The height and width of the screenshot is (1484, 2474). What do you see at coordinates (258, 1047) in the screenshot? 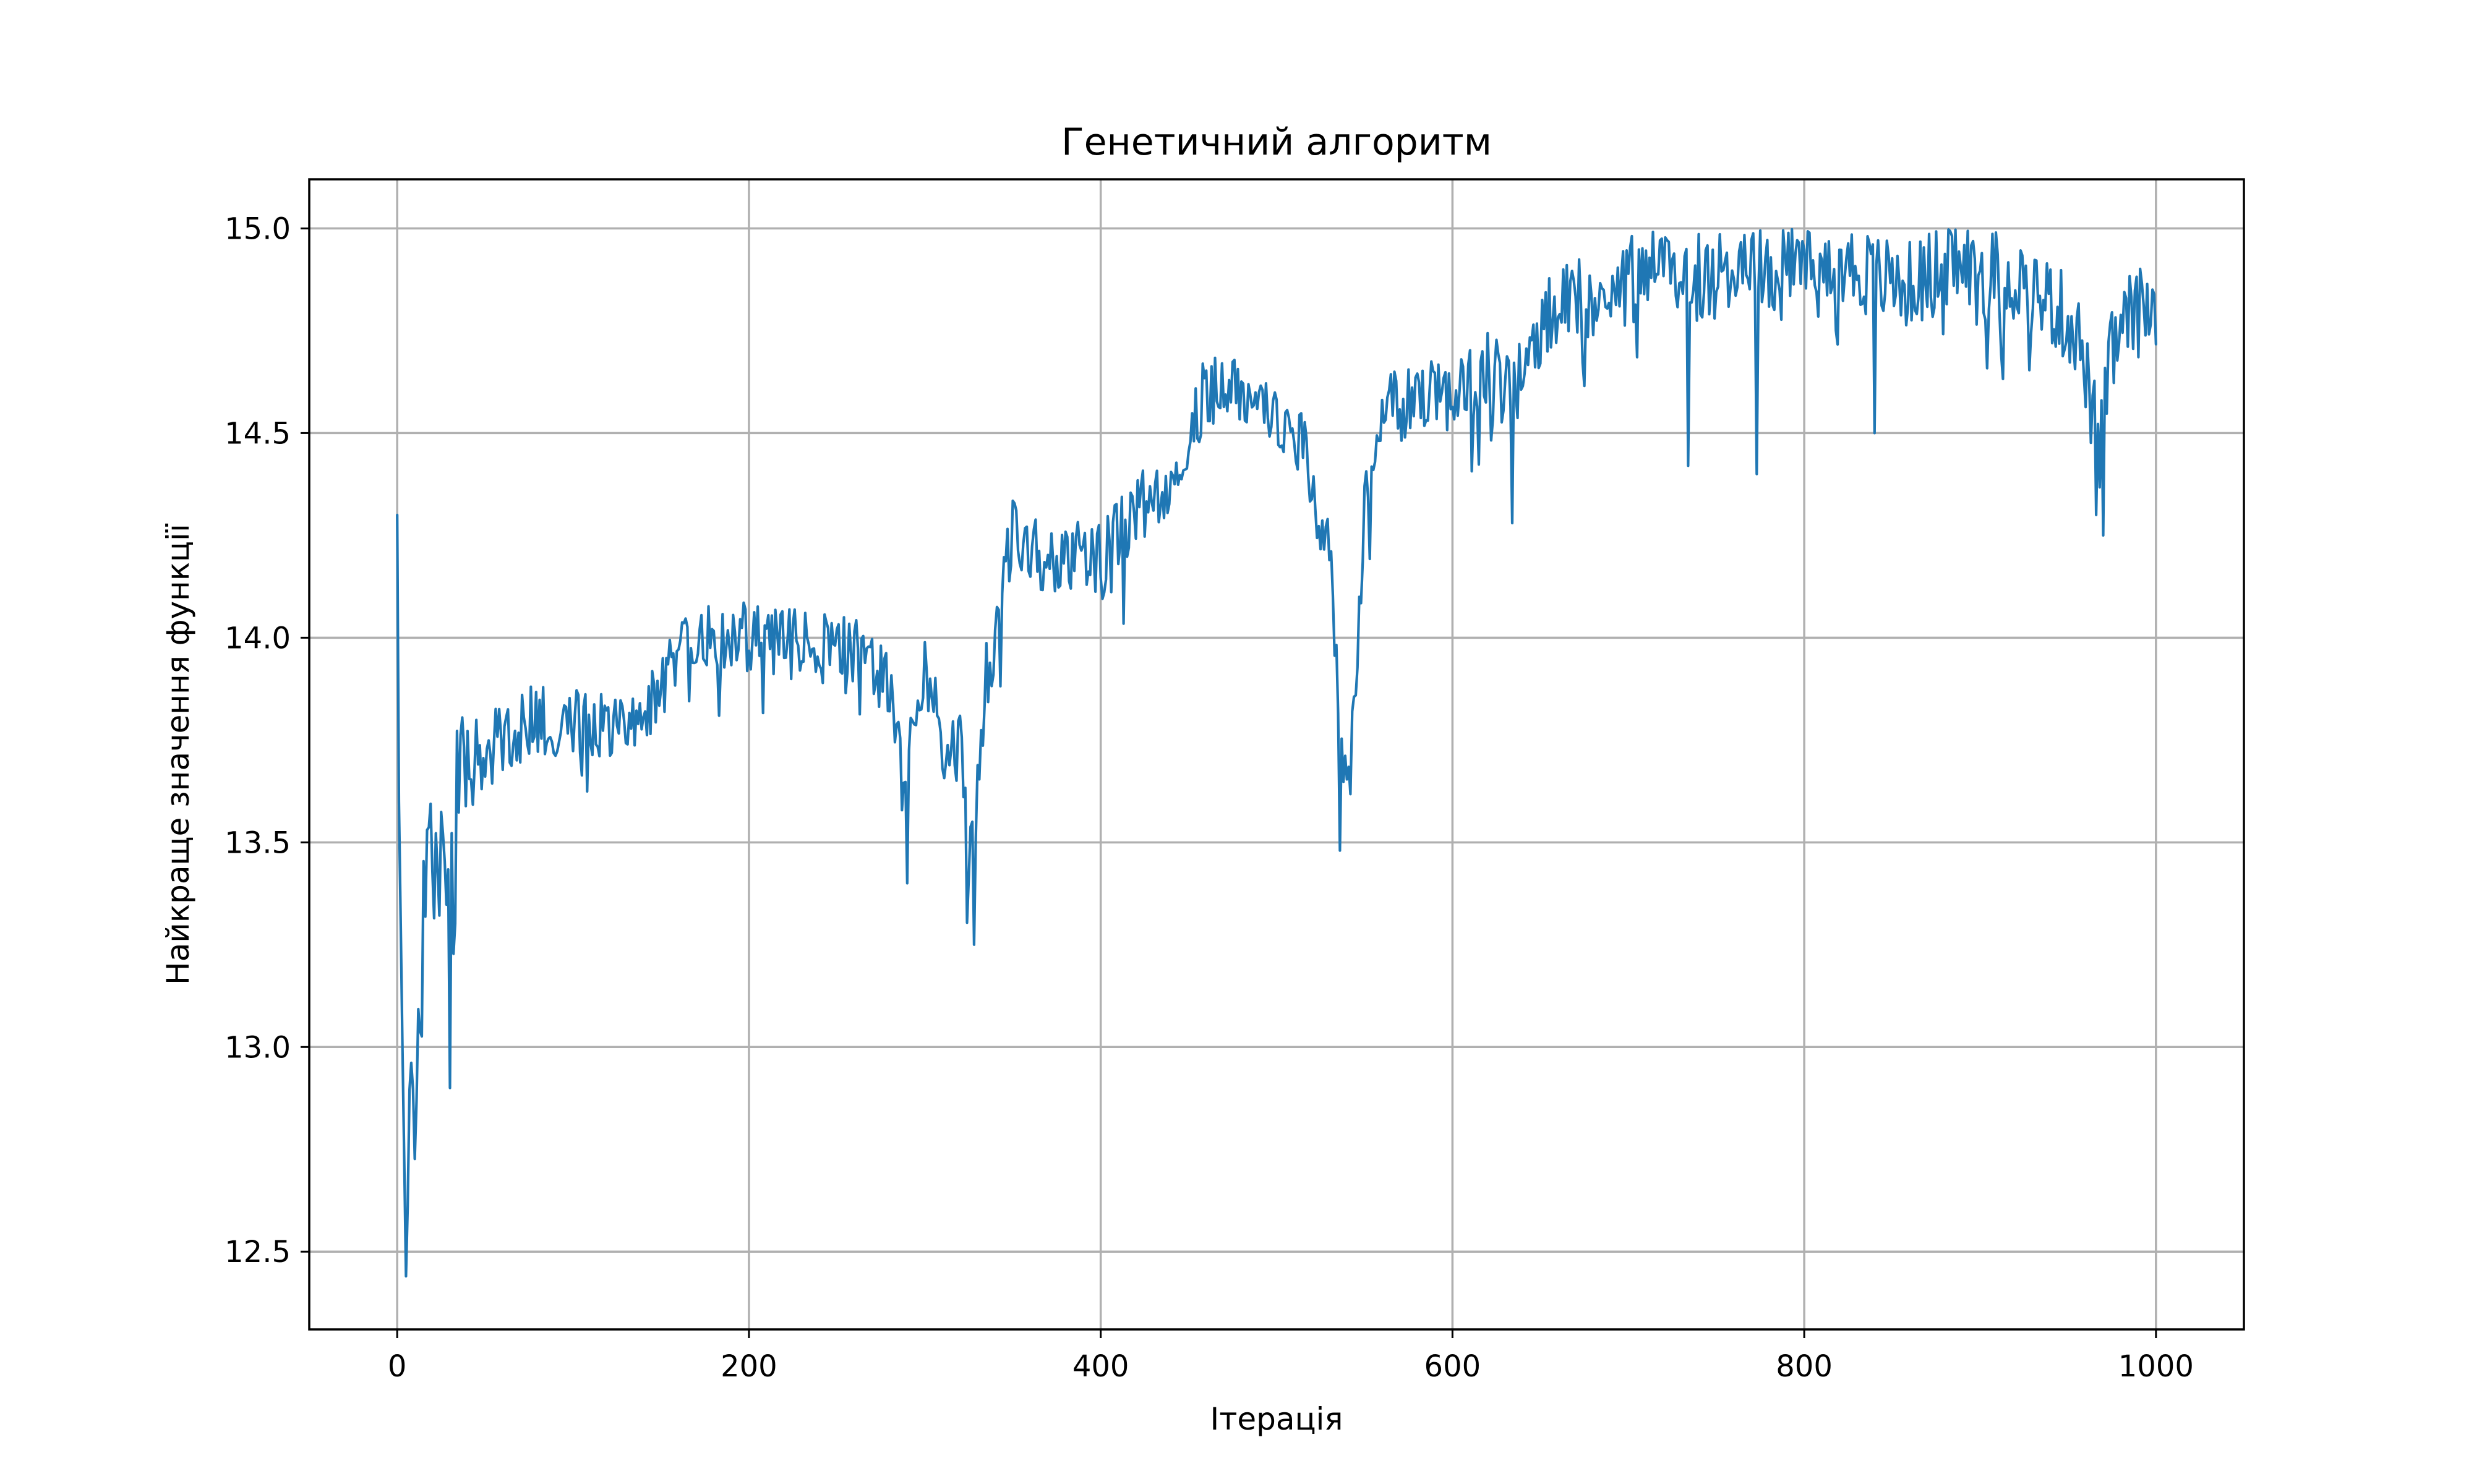
I see `y-tick-label: 13.0` at bounding box center [258, 1047].